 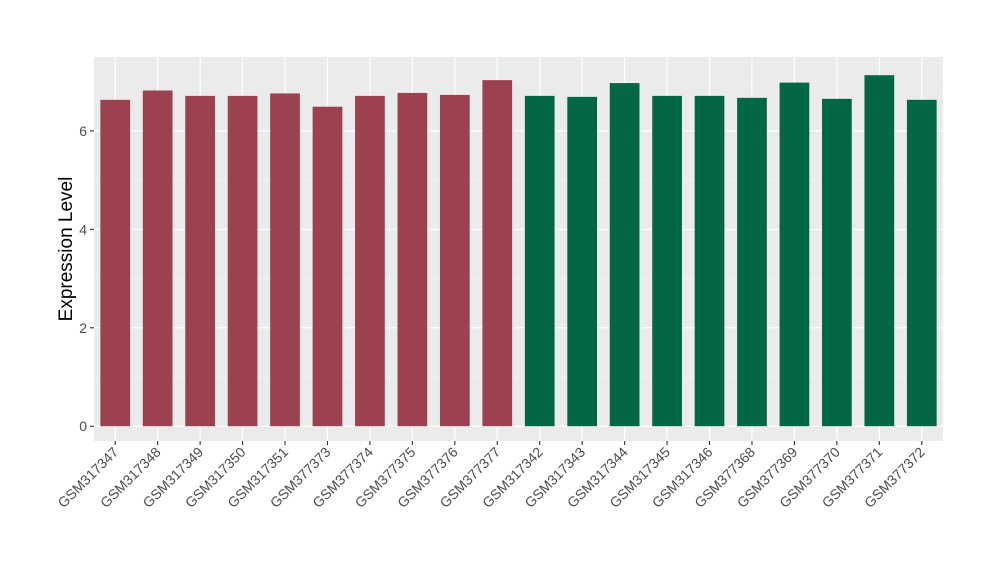 What do you see at coordinates (66, 249) in the screenshot?
I see `y-axis-label: Expression Level` at bounding box center [66, 249].